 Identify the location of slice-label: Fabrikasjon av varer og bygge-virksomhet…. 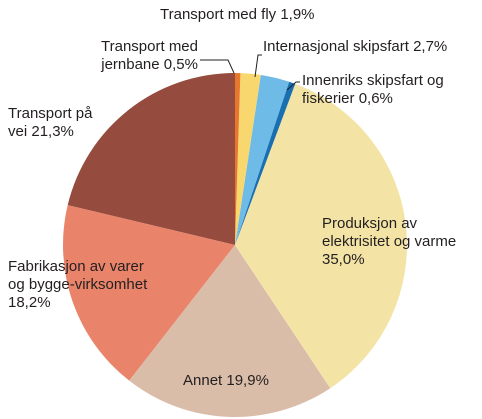
(78, 285).